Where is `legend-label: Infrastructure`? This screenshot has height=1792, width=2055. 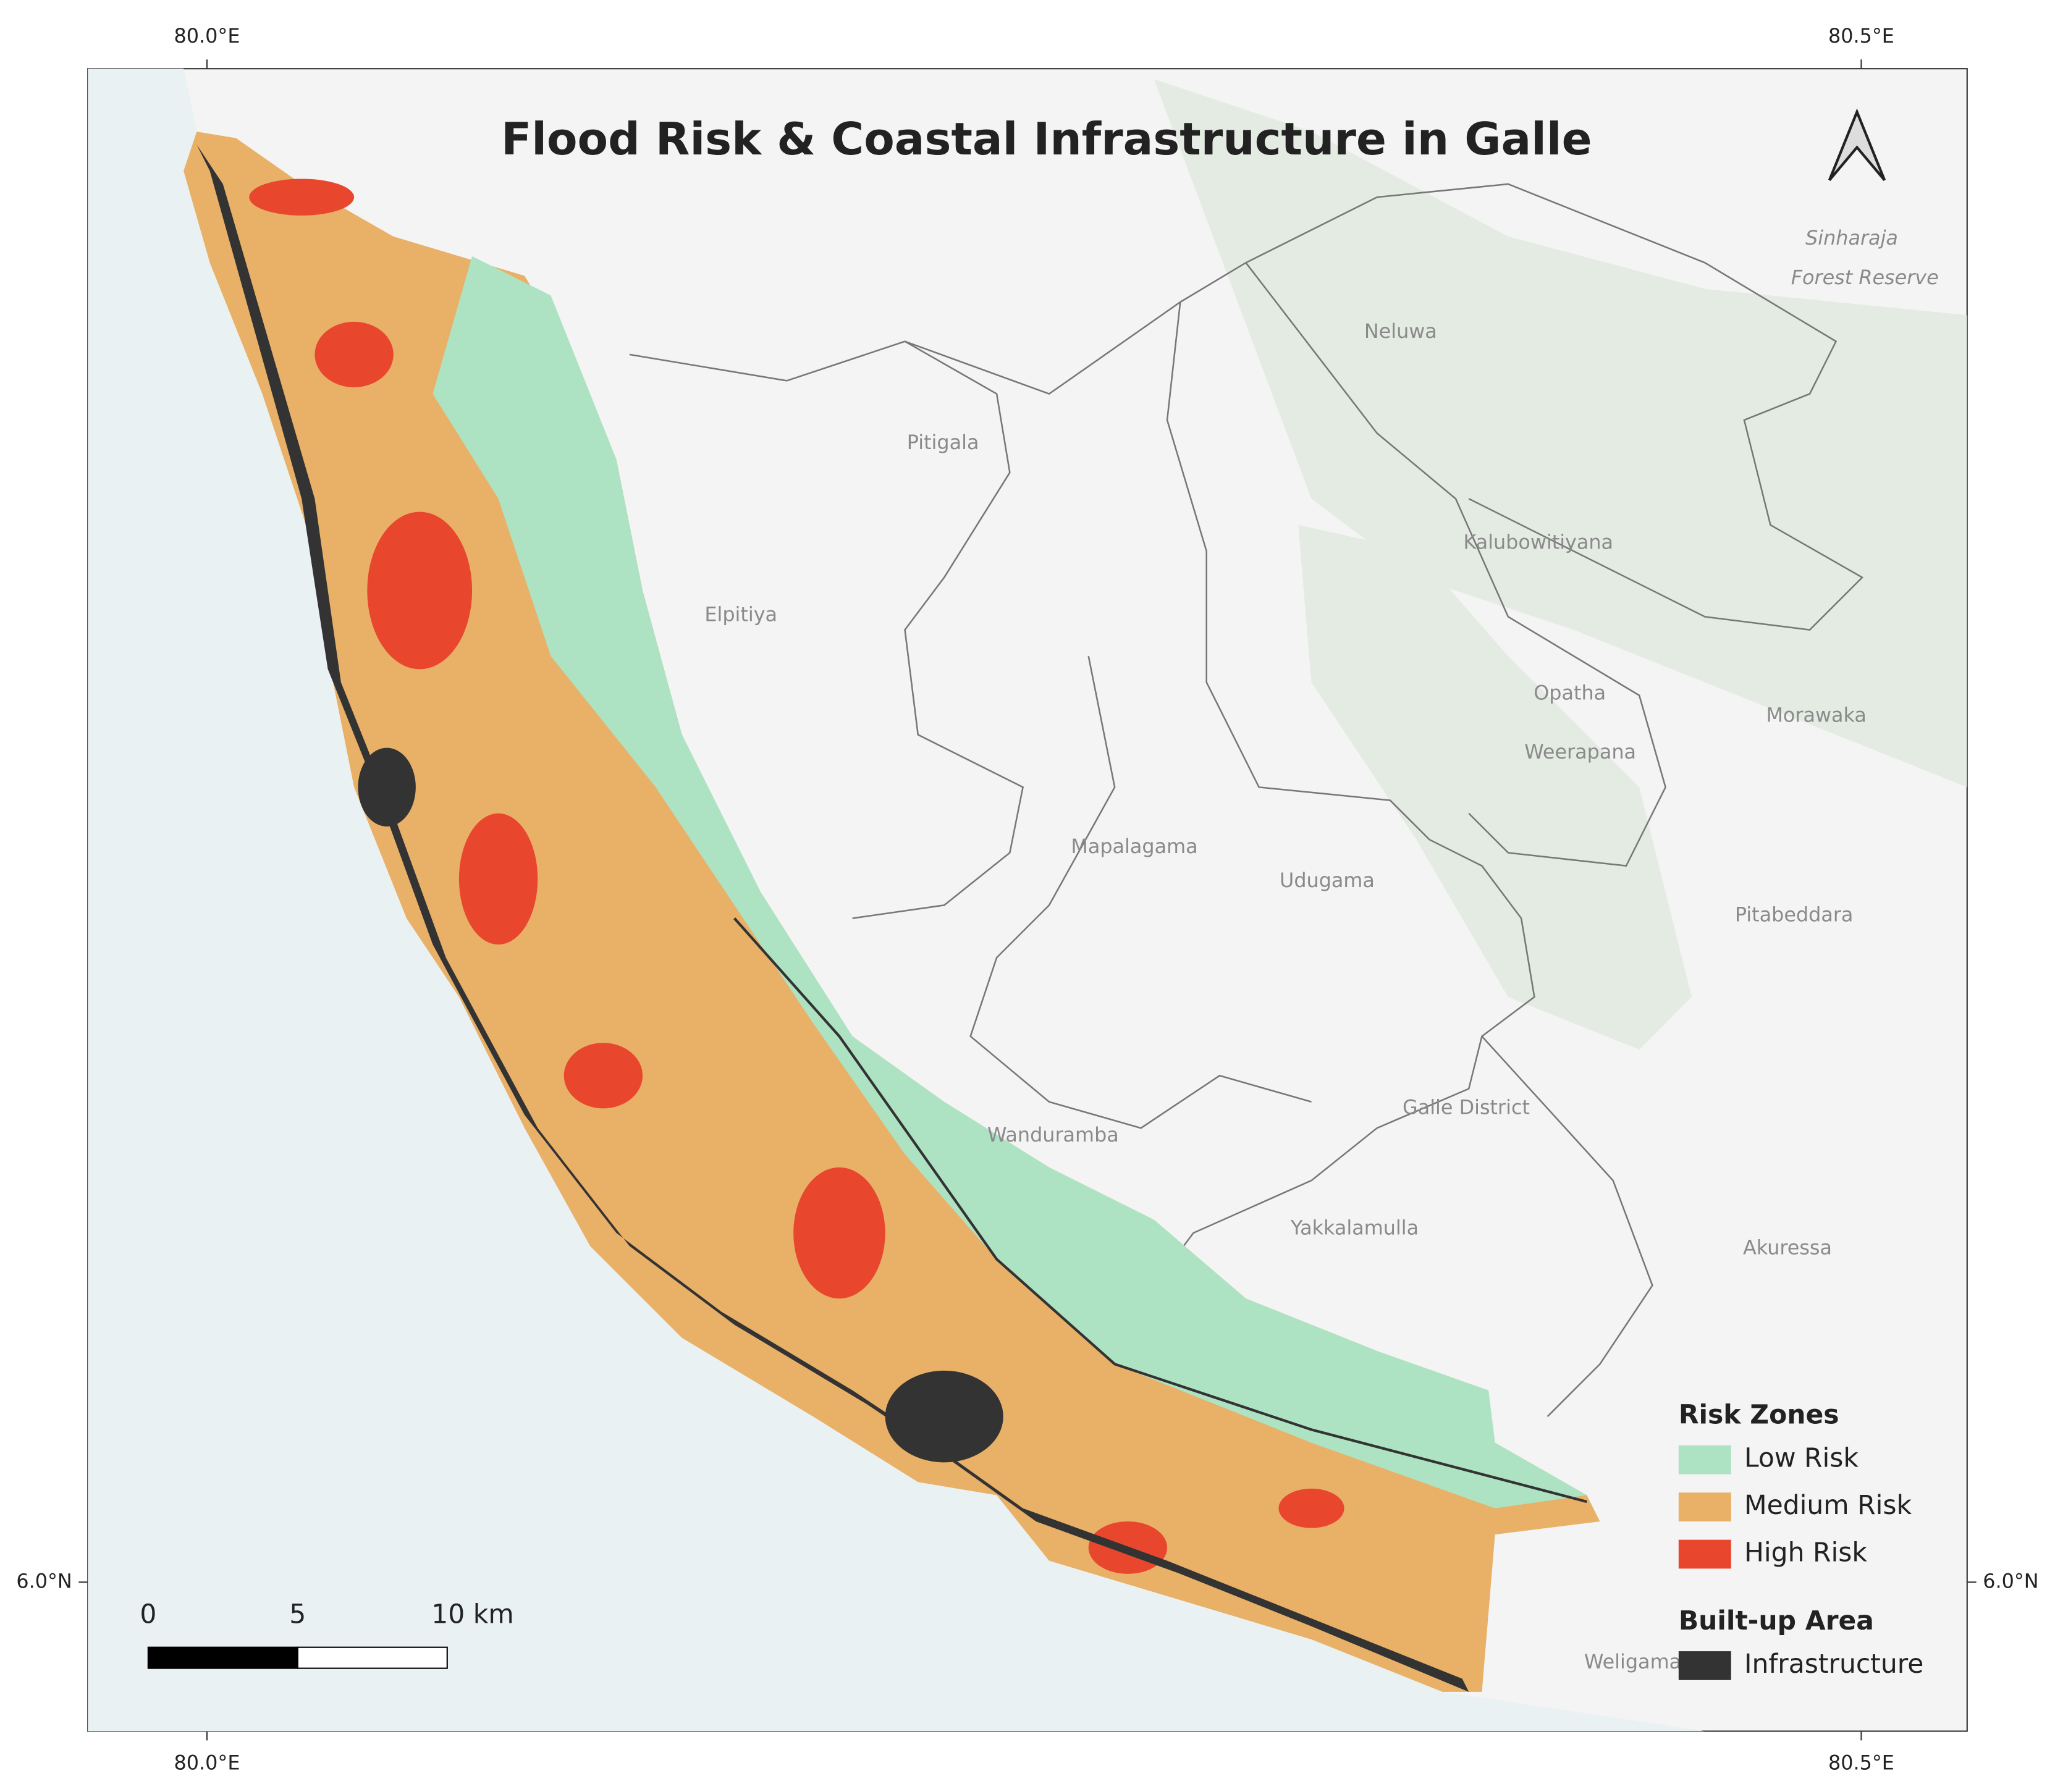
legend-label: Infrastructure is located at coordinates (1833, 1664).